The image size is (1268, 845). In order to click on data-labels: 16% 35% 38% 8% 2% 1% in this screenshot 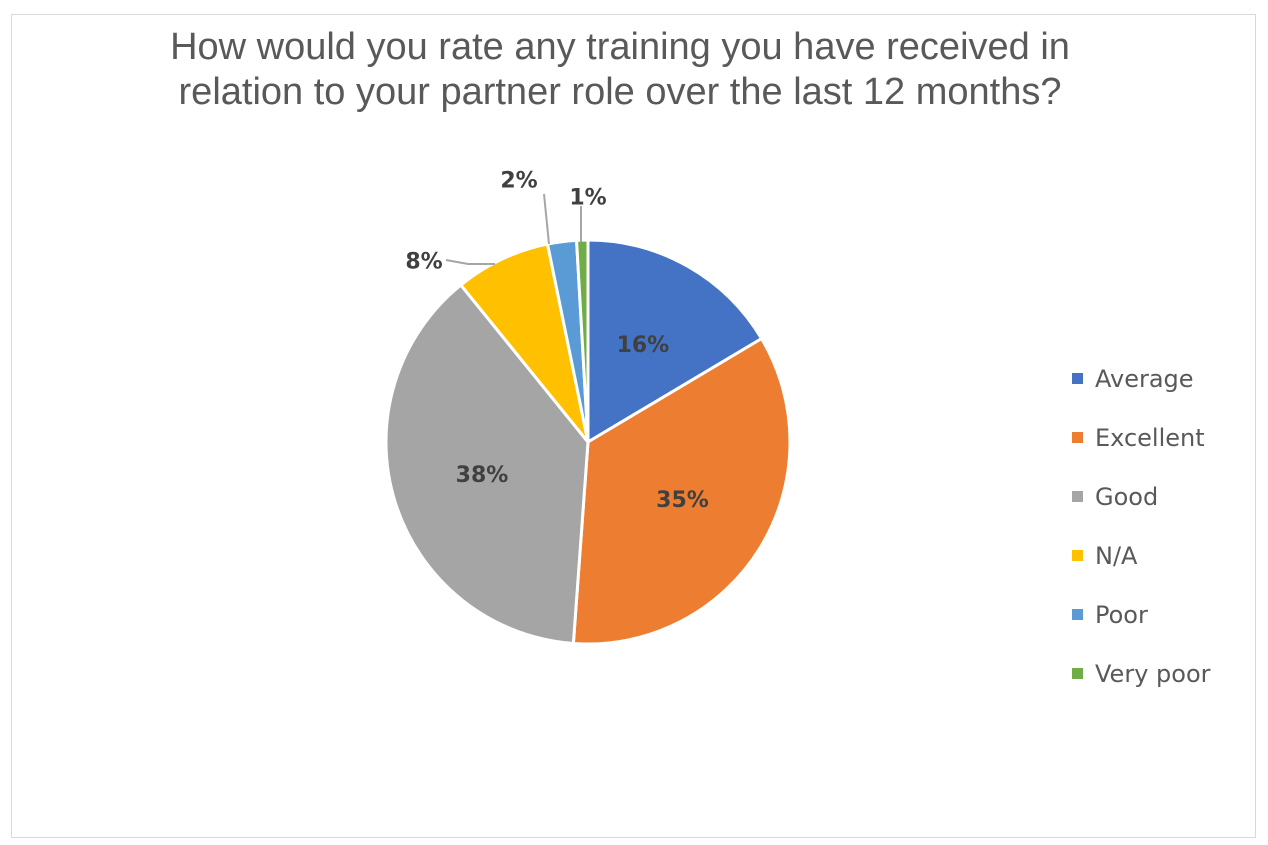, I will do `click(557, 341)`.